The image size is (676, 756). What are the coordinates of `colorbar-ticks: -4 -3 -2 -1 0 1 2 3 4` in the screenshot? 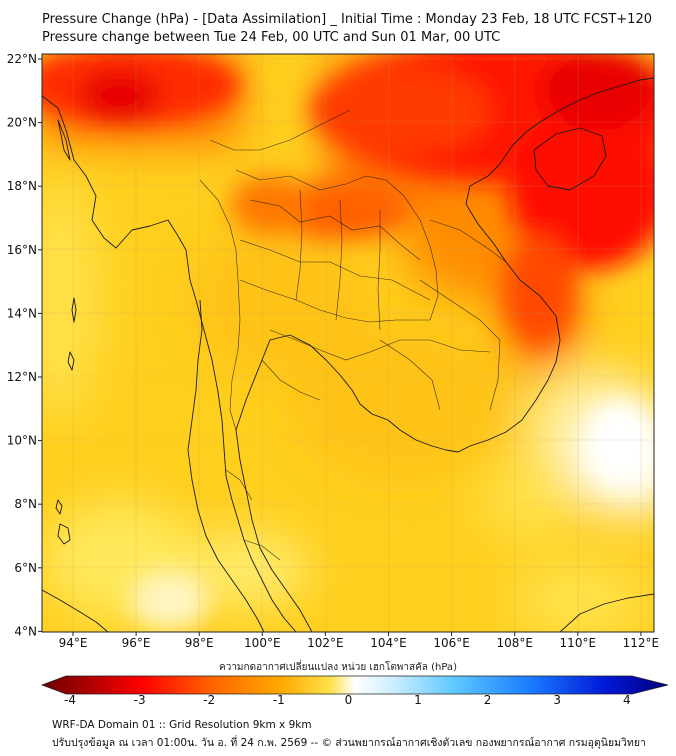 It's located at (347, 700).